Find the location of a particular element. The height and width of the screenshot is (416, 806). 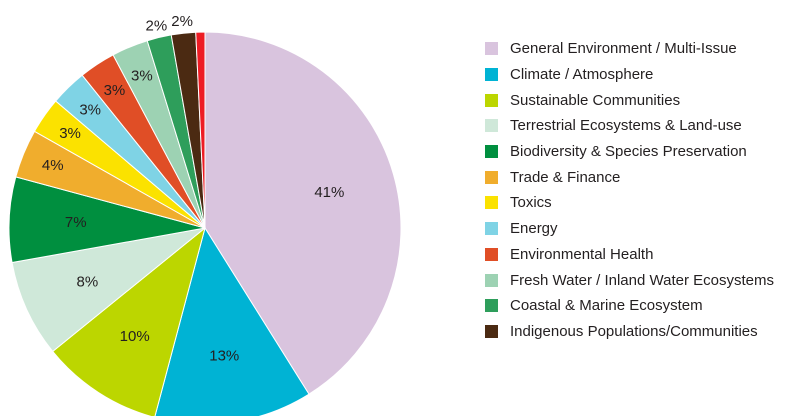

slice-label-7: 3% is located at coordinates (90, 109).